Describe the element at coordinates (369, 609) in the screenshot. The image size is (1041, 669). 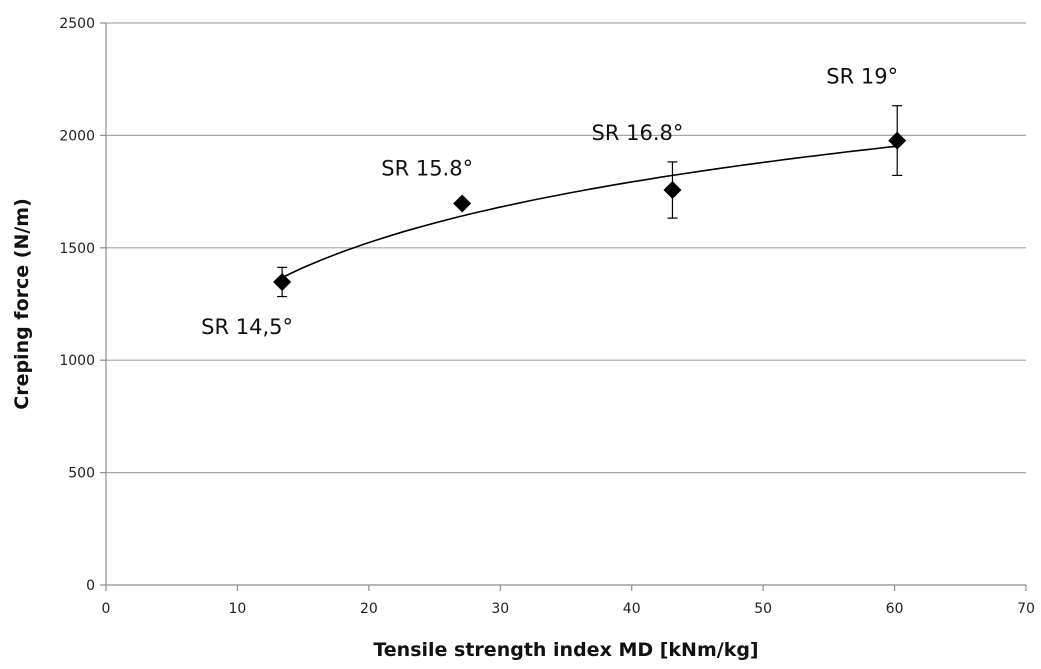
I see `x-tick-label: 20` at that location.